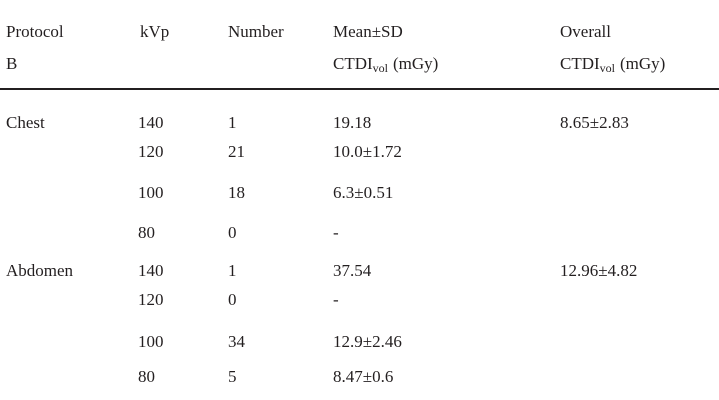  I want to click on table-cell: 5, so click(232, 376).